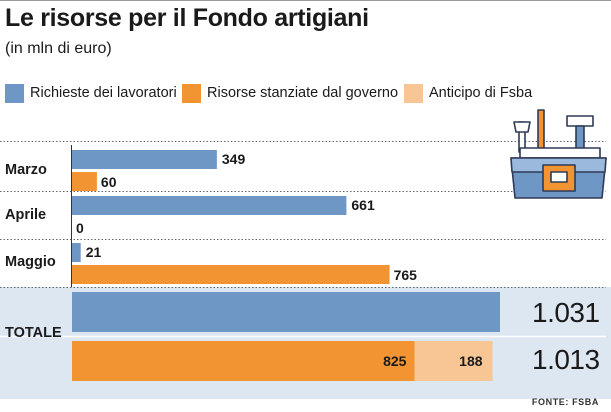  I want to click on row-label-totale: TOTALE, so click(33, 333).